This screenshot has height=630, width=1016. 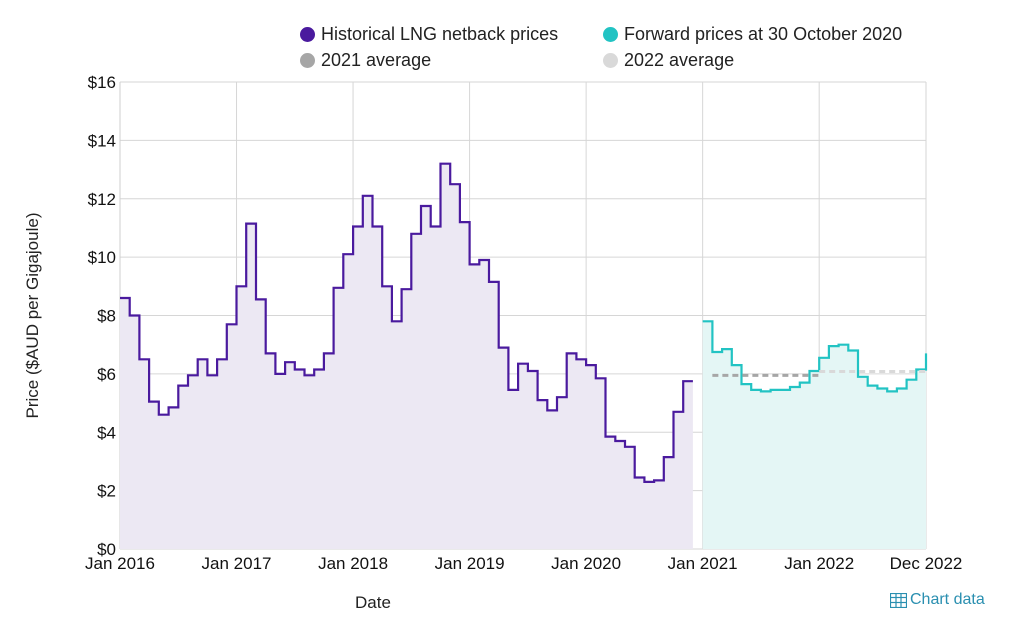 I want to click on x-tick-label: Jan 2020, so click(x=586, y=563).